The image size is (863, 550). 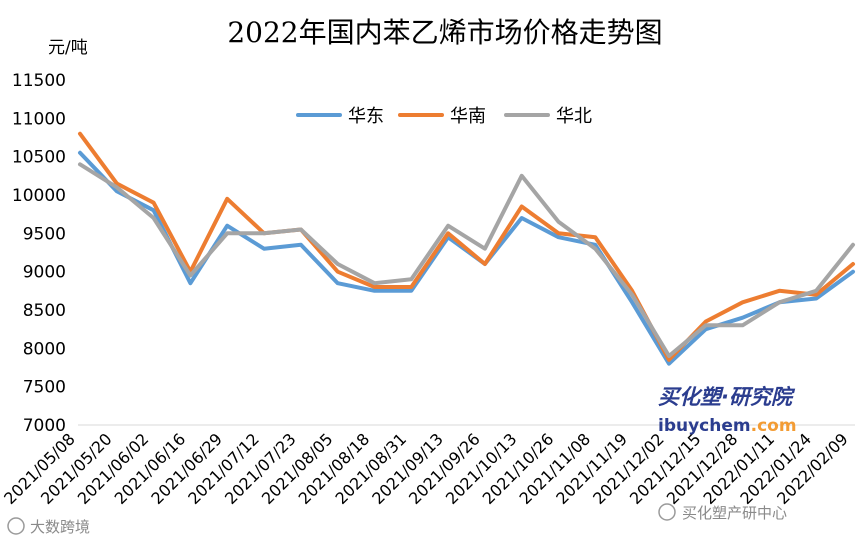 What do you see at coordinates (366, 116) in the screenshot?
I see `legend-label: 华东` at bounding box center [366, 116].